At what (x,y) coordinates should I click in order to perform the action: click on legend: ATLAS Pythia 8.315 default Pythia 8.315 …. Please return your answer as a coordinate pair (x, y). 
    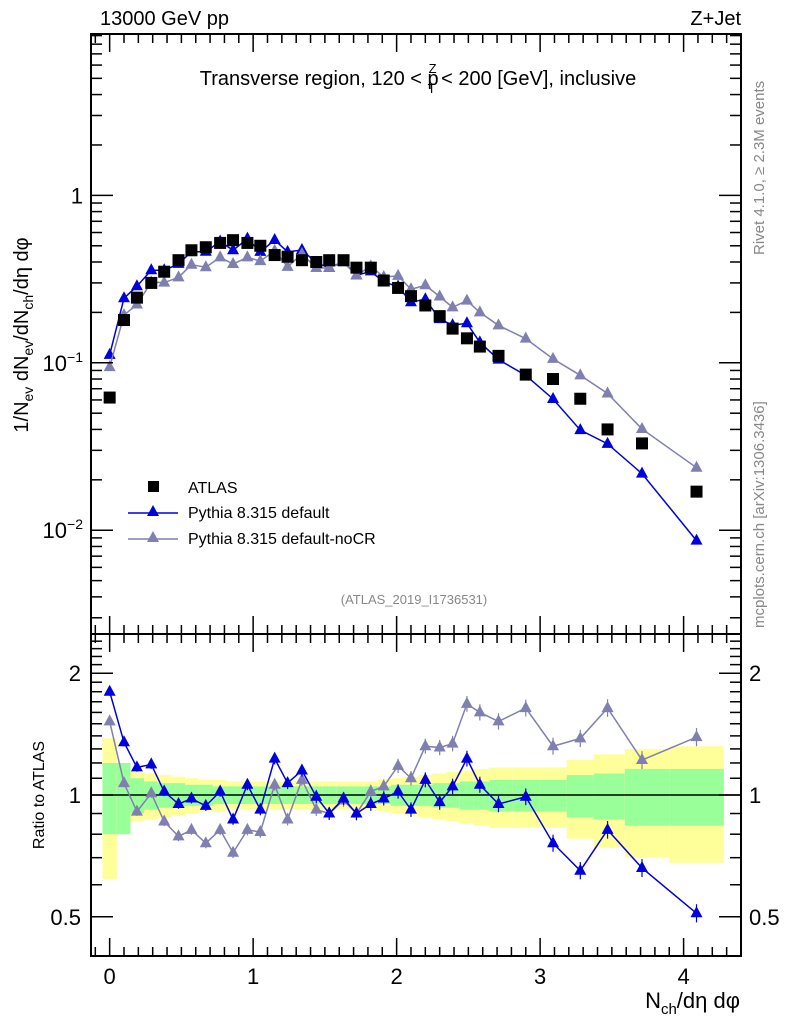
    Looking at the image, I should click on (252, 514).